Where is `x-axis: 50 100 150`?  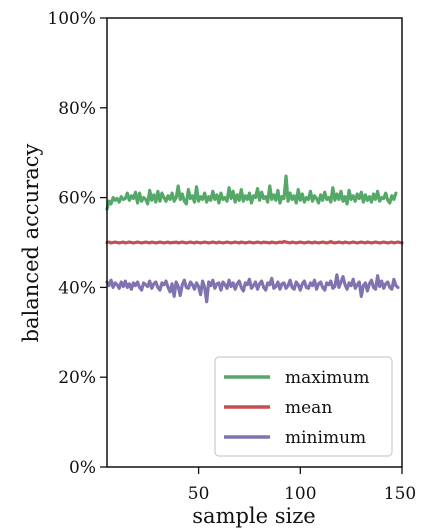
x-axis: 50 100 150 is located at coordinates (302, 485).